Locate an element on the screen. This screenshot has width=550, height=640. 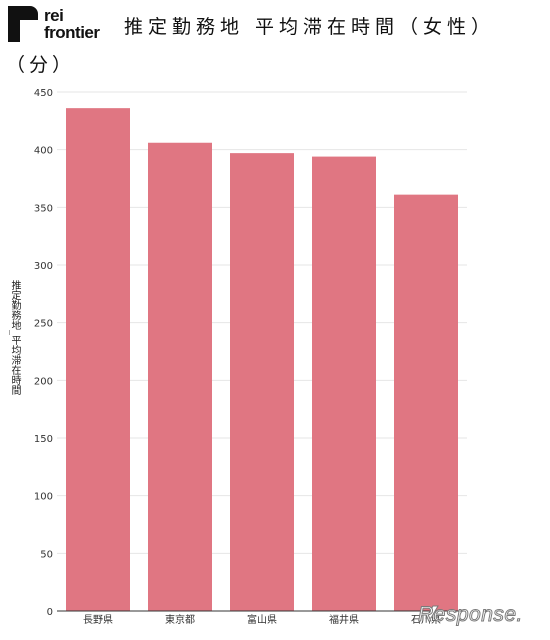
logo-text: rei frontier is located at coordinates (72, 24).